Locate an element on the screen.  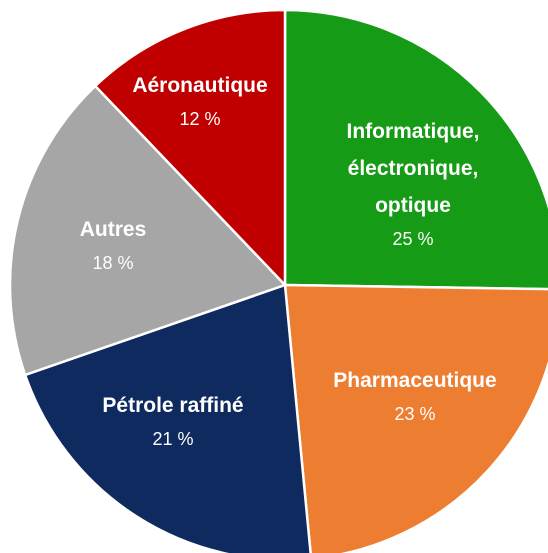
slice-label: Pétrole raffiné 21 % is located at coordinates (173, 420).